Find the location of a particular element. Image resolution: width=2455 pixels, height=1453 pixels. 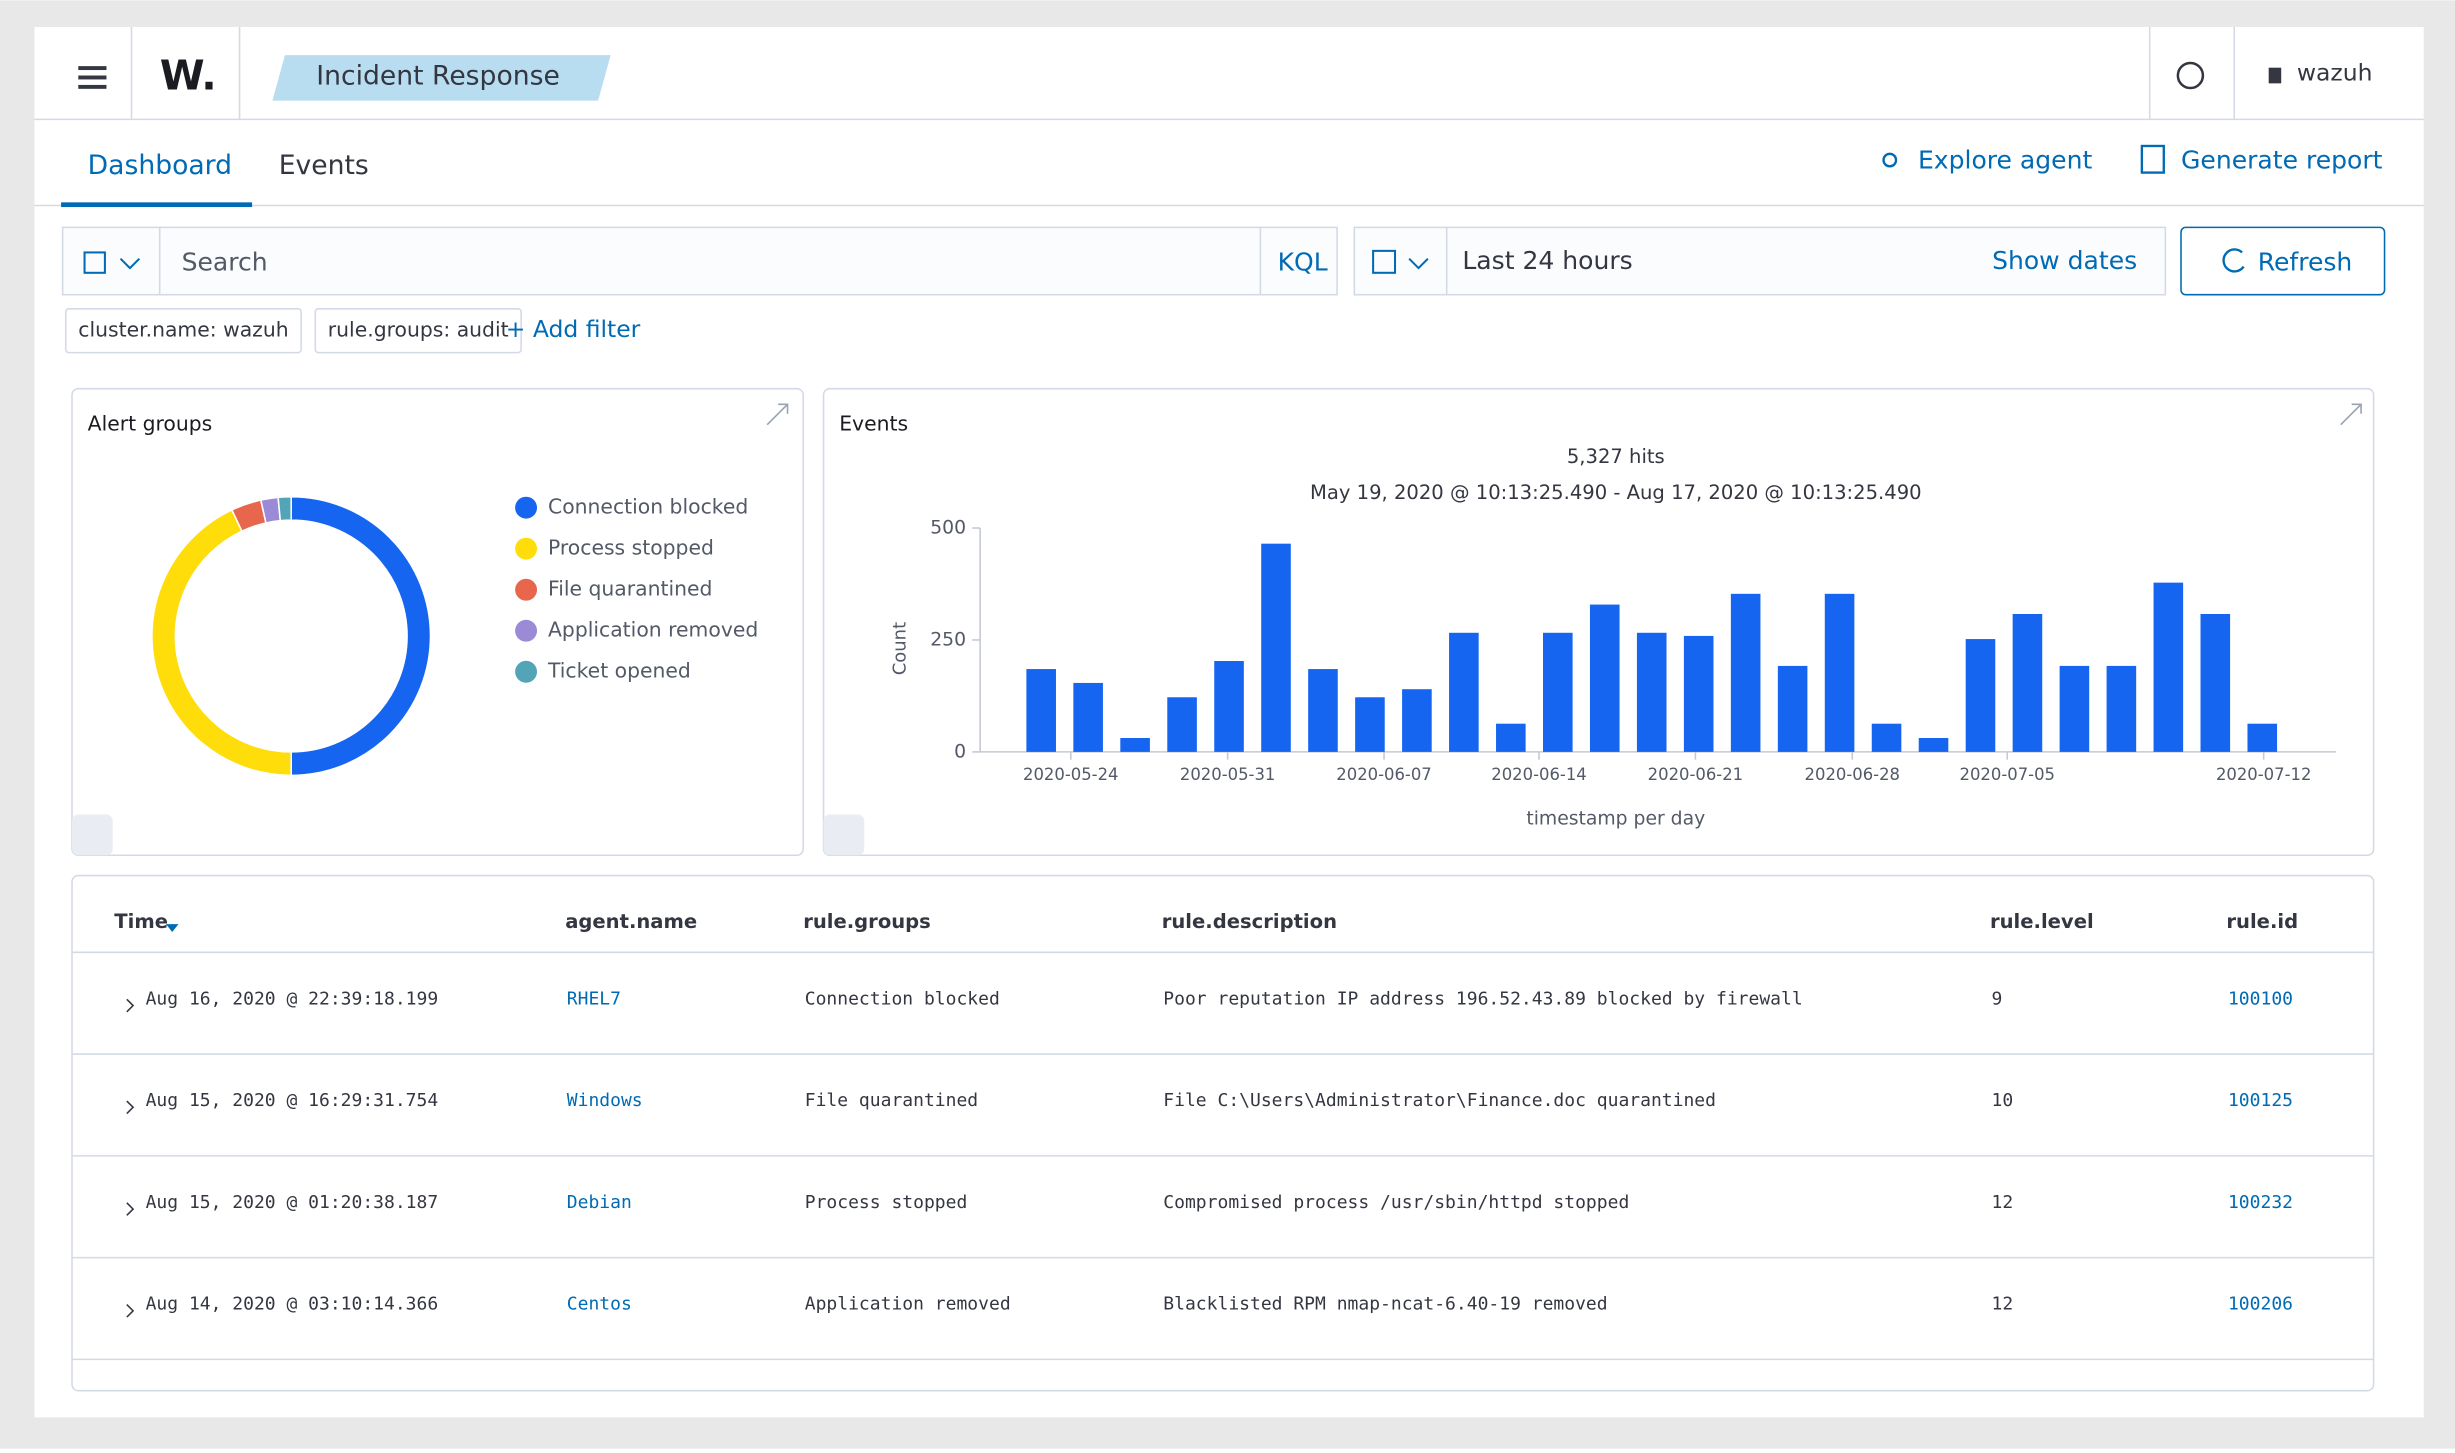

y-tick-label: 500 is located at coordinates (948, 528).